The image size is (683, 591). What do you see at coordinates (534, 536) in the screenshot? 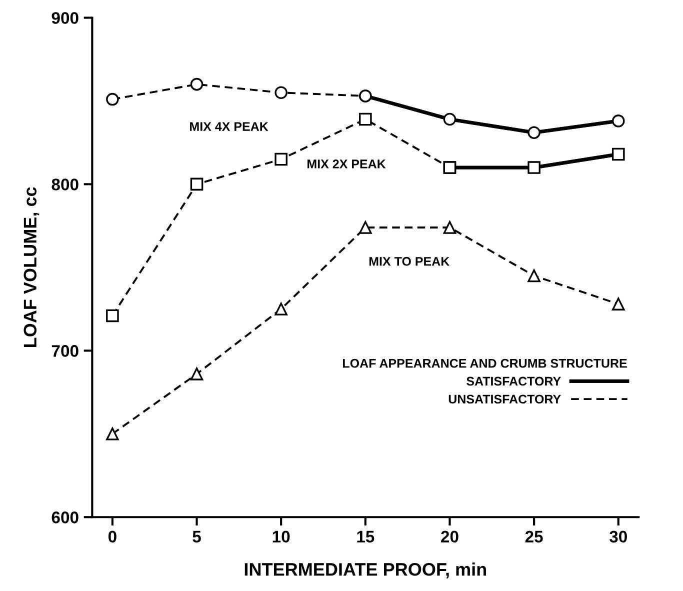
I see `x-tick-label: 25` at bounding box center [534, 536].